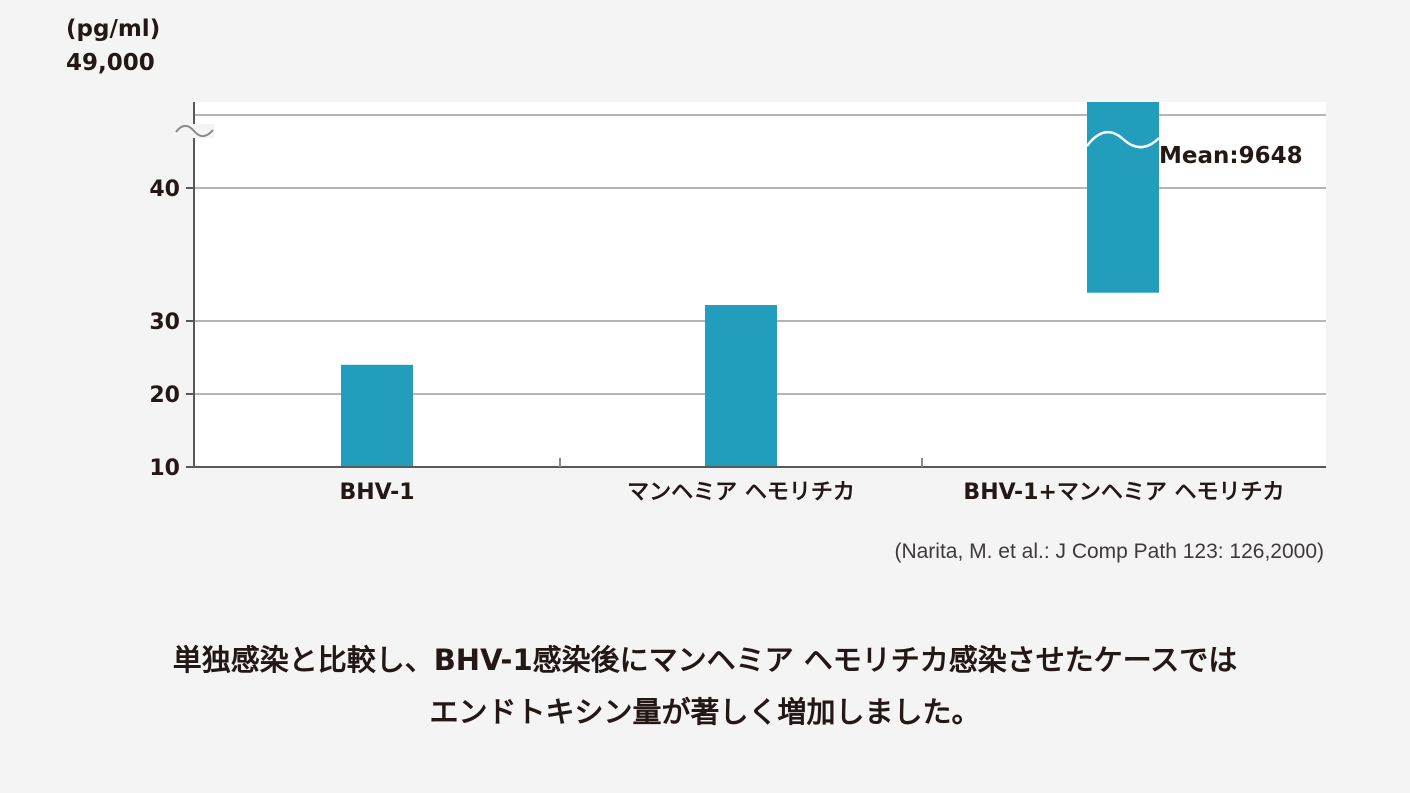 Image resolution: width=1410 pixels, height=793 pixels. I want to click on y-tick-label: 20, so click(164, 395).